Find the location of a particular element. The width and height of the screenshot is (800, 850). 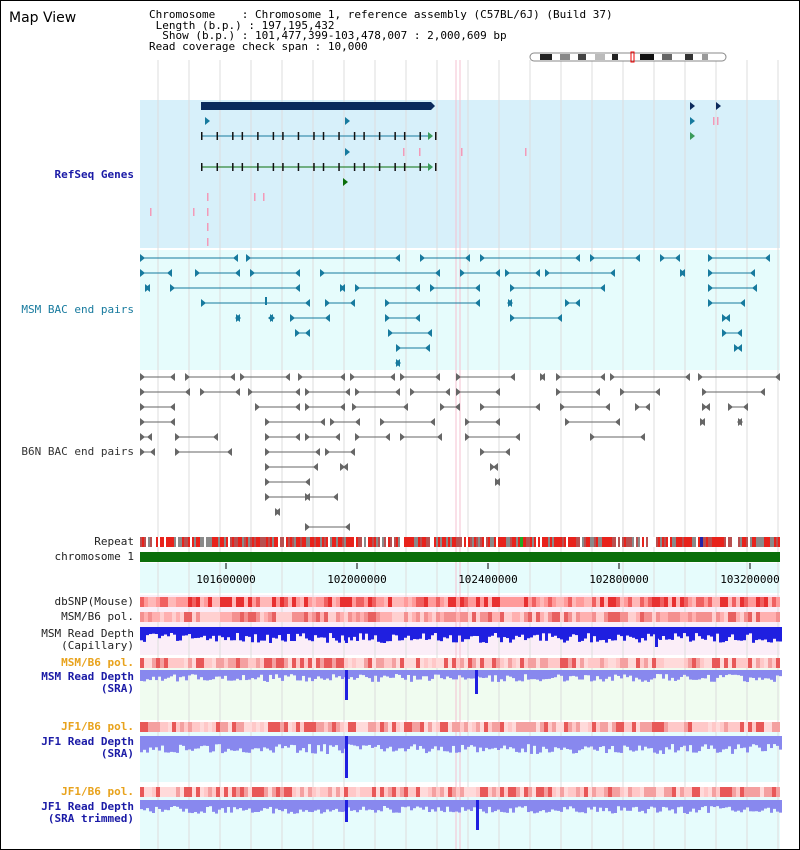

track-label-jf1-depth-trim: JF1 Read Depth (SRA trimmed) is located at coordinates (87, 812).